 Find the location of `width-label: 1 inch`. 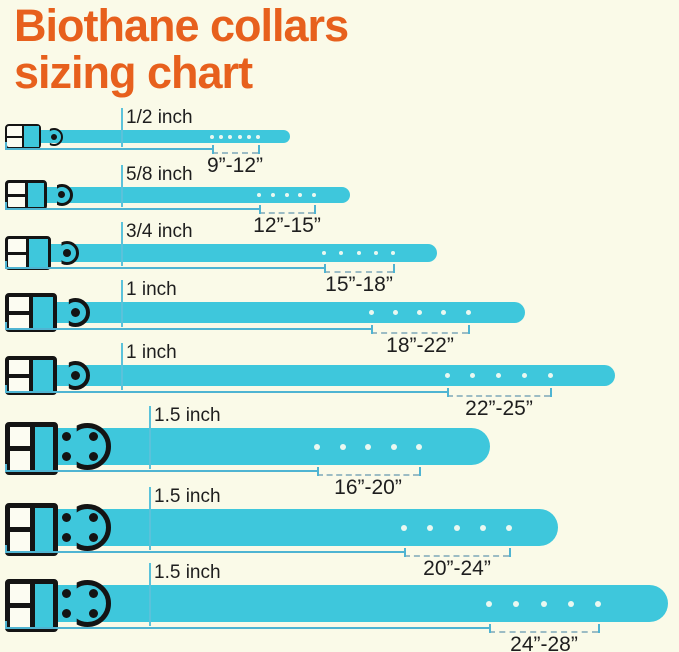

width-label: 1 inch is located at coordinates (151, 352).